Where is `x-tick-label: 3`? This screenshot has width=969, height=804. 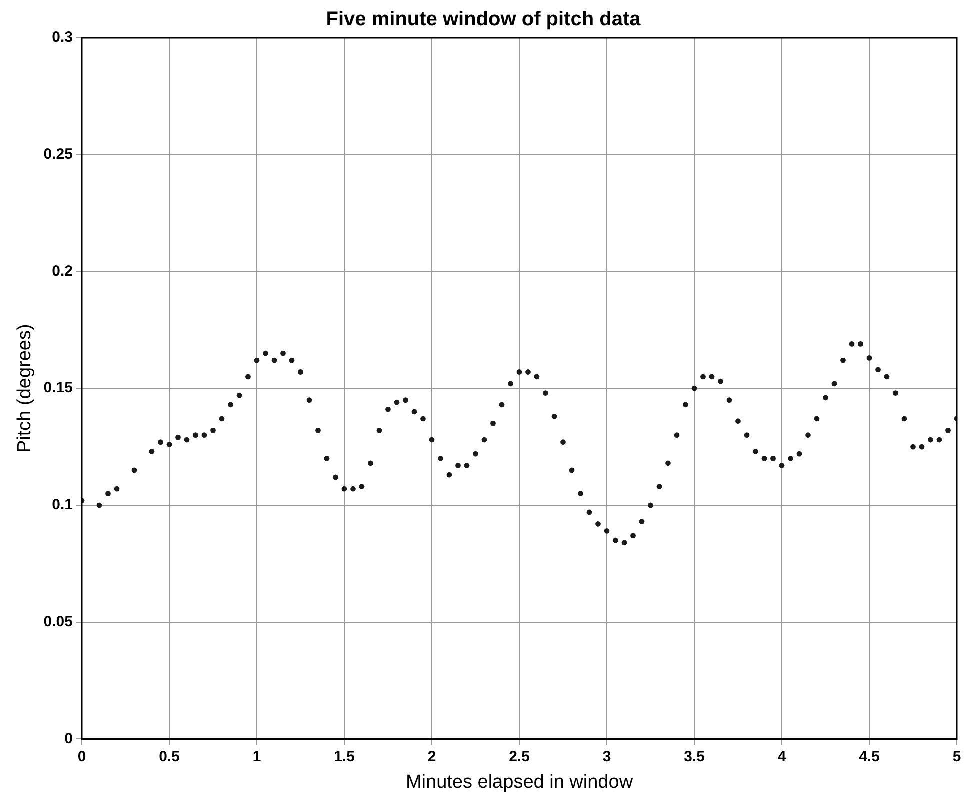
x-tick-label: 3 is located at coordinates (607, 757).